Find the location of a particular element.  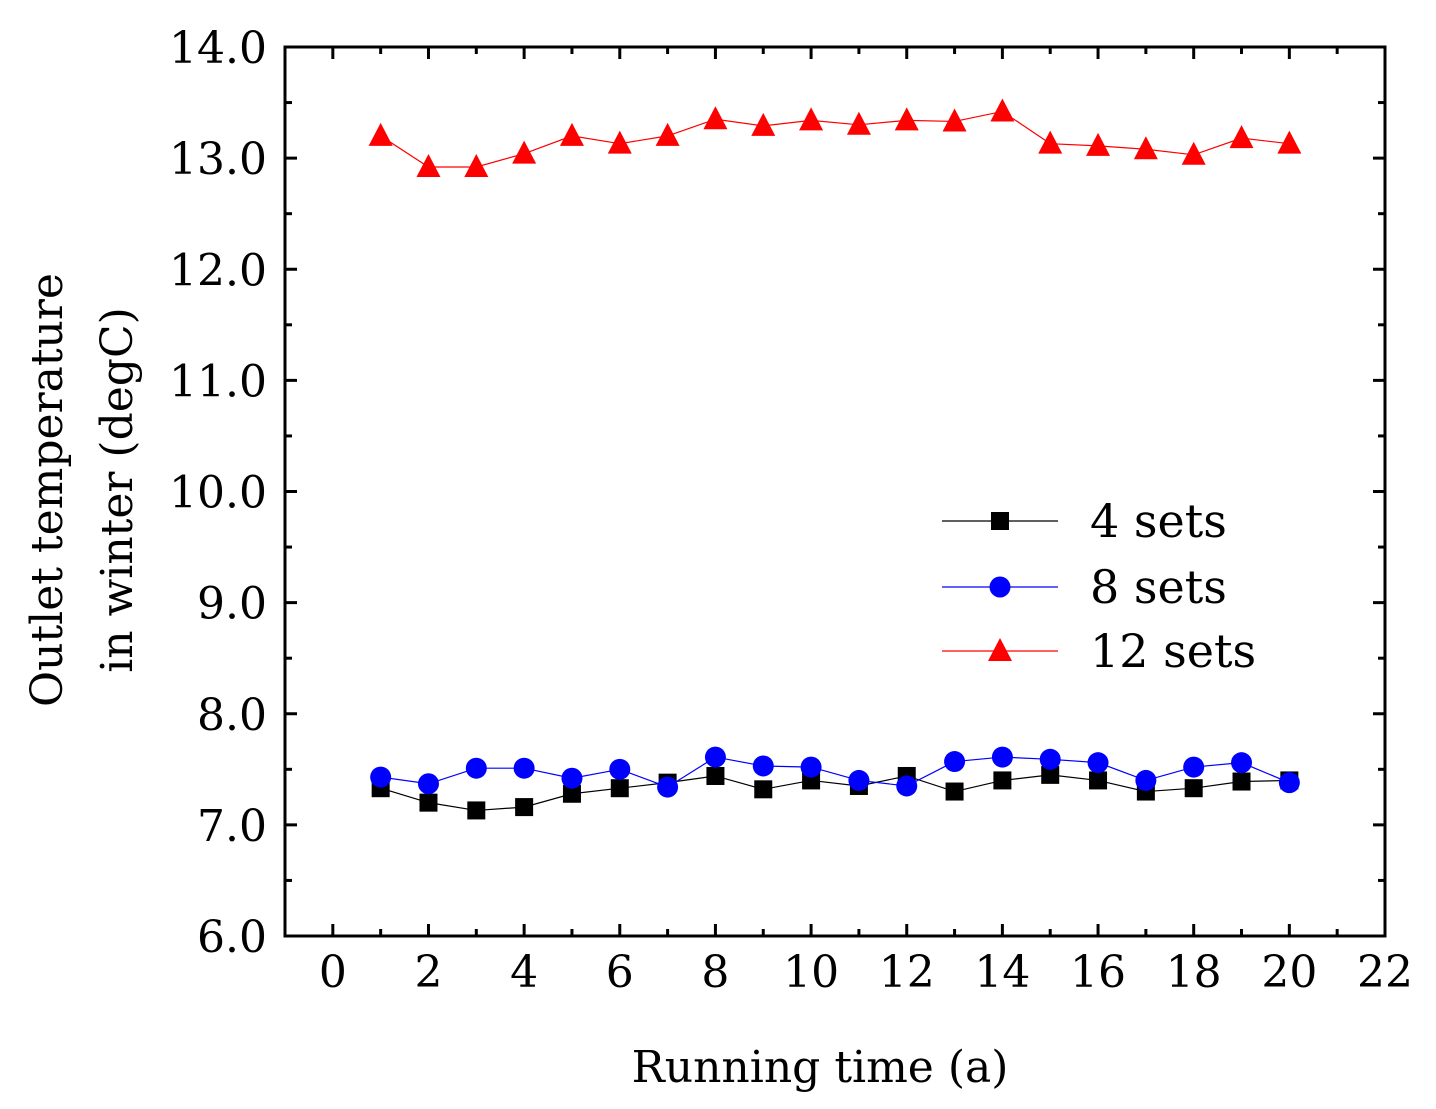

legend: 4 sets 8 sets 12 sets is located at coordinates (1099, 586).